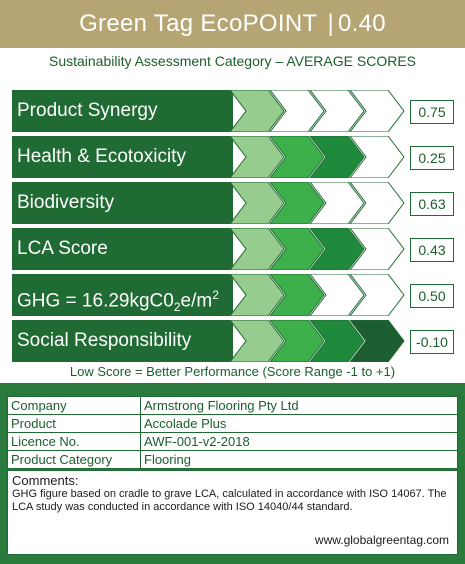 This screenshot has height=564, width=465. I want to click on header-banner: Green Tag EcoPOINT | 0.40, so click(232, 24).